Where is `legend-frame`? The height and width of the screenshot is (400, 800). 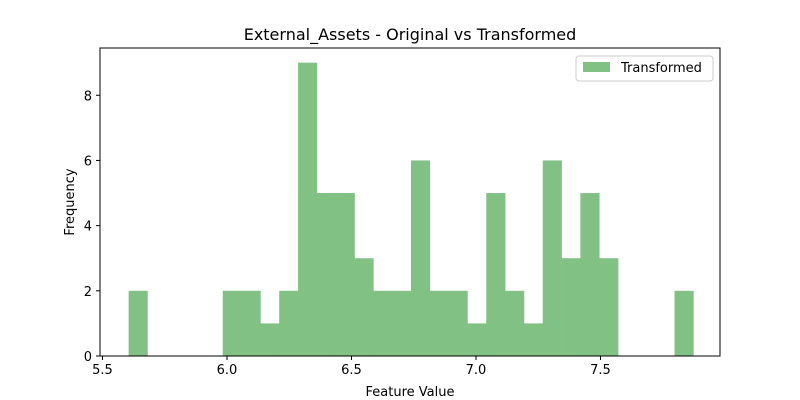
legend-frame is located at coordinates (644, 68).